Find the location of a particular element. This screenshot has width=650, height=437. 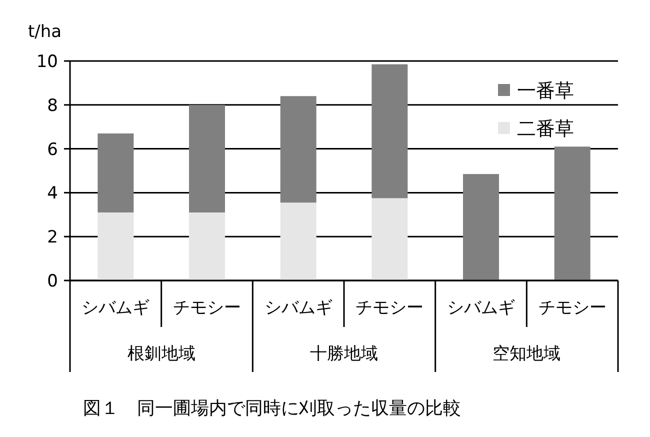

y-tick-label: 8 is located at coordinates (52, 106).